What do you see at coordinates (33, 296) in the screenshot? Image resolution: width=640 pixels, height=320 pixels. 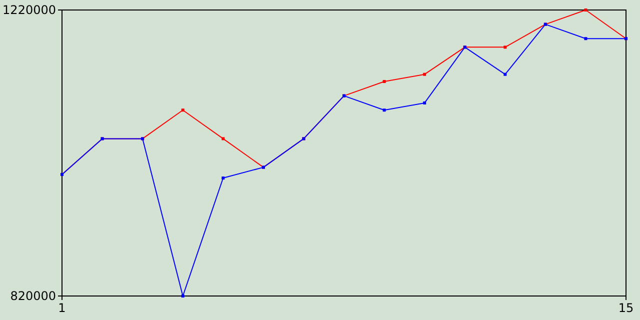 I see `y-tick-label: 820000` at bounding box center [33, 296].